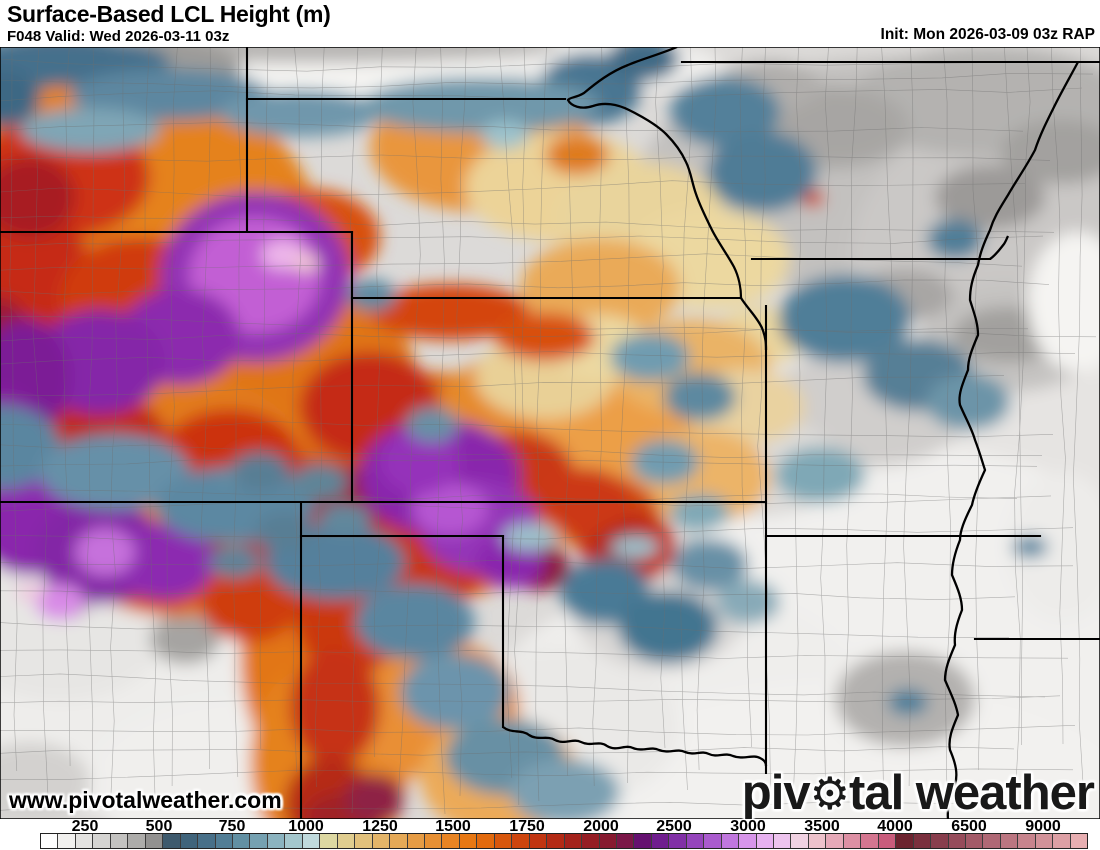 The height and width of the screenshot is (850, 1100). I want to click on colorbar-cells, so click(564, 841).